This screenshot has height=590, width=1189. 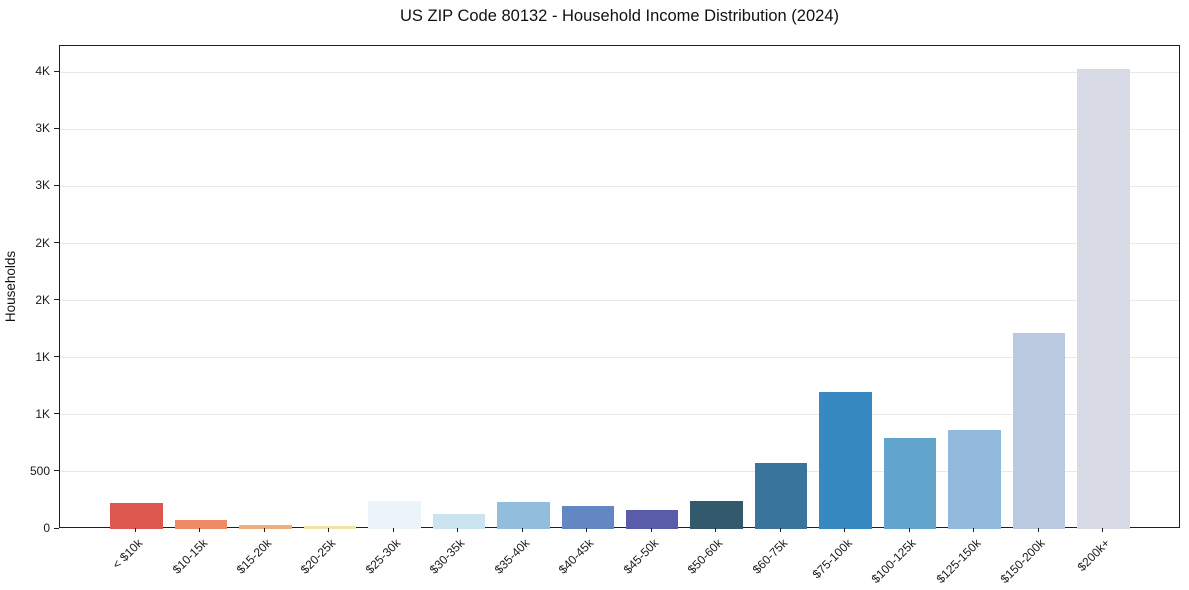 I want to click on bar--125-150k, so click(x=974, y=479).